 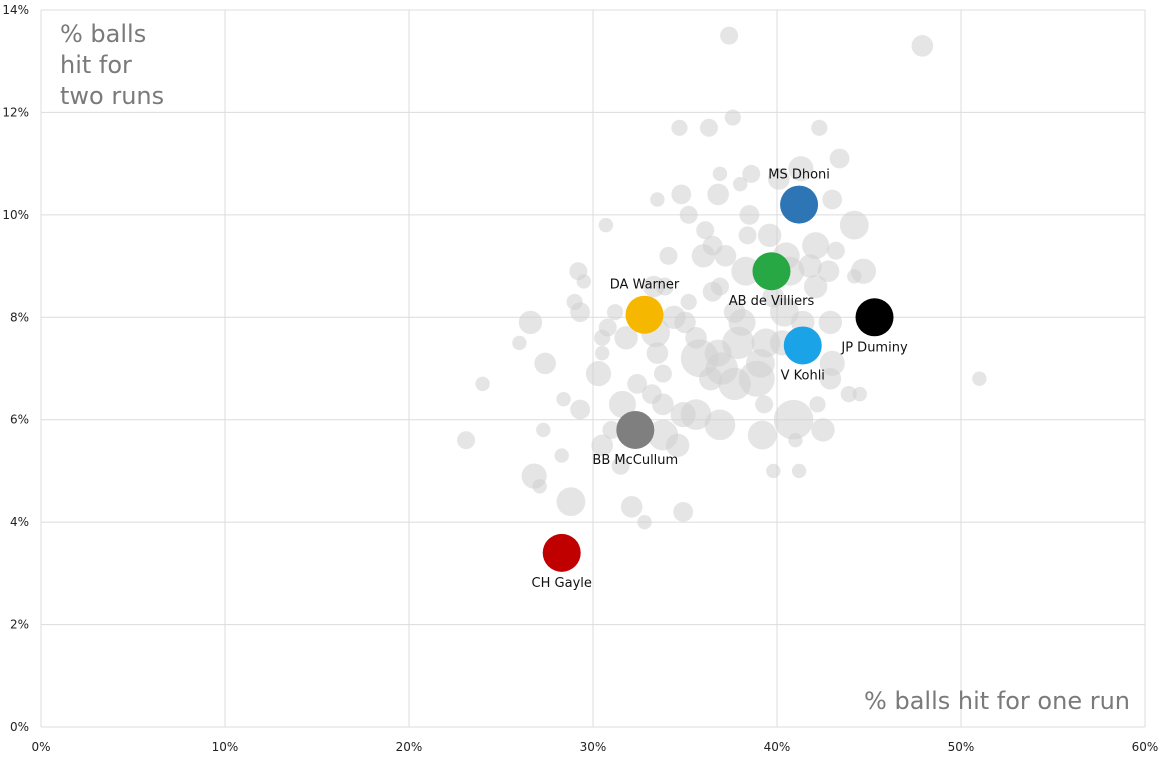 I want to click on x-tick-label: 0%, so click(x=40, y=747).